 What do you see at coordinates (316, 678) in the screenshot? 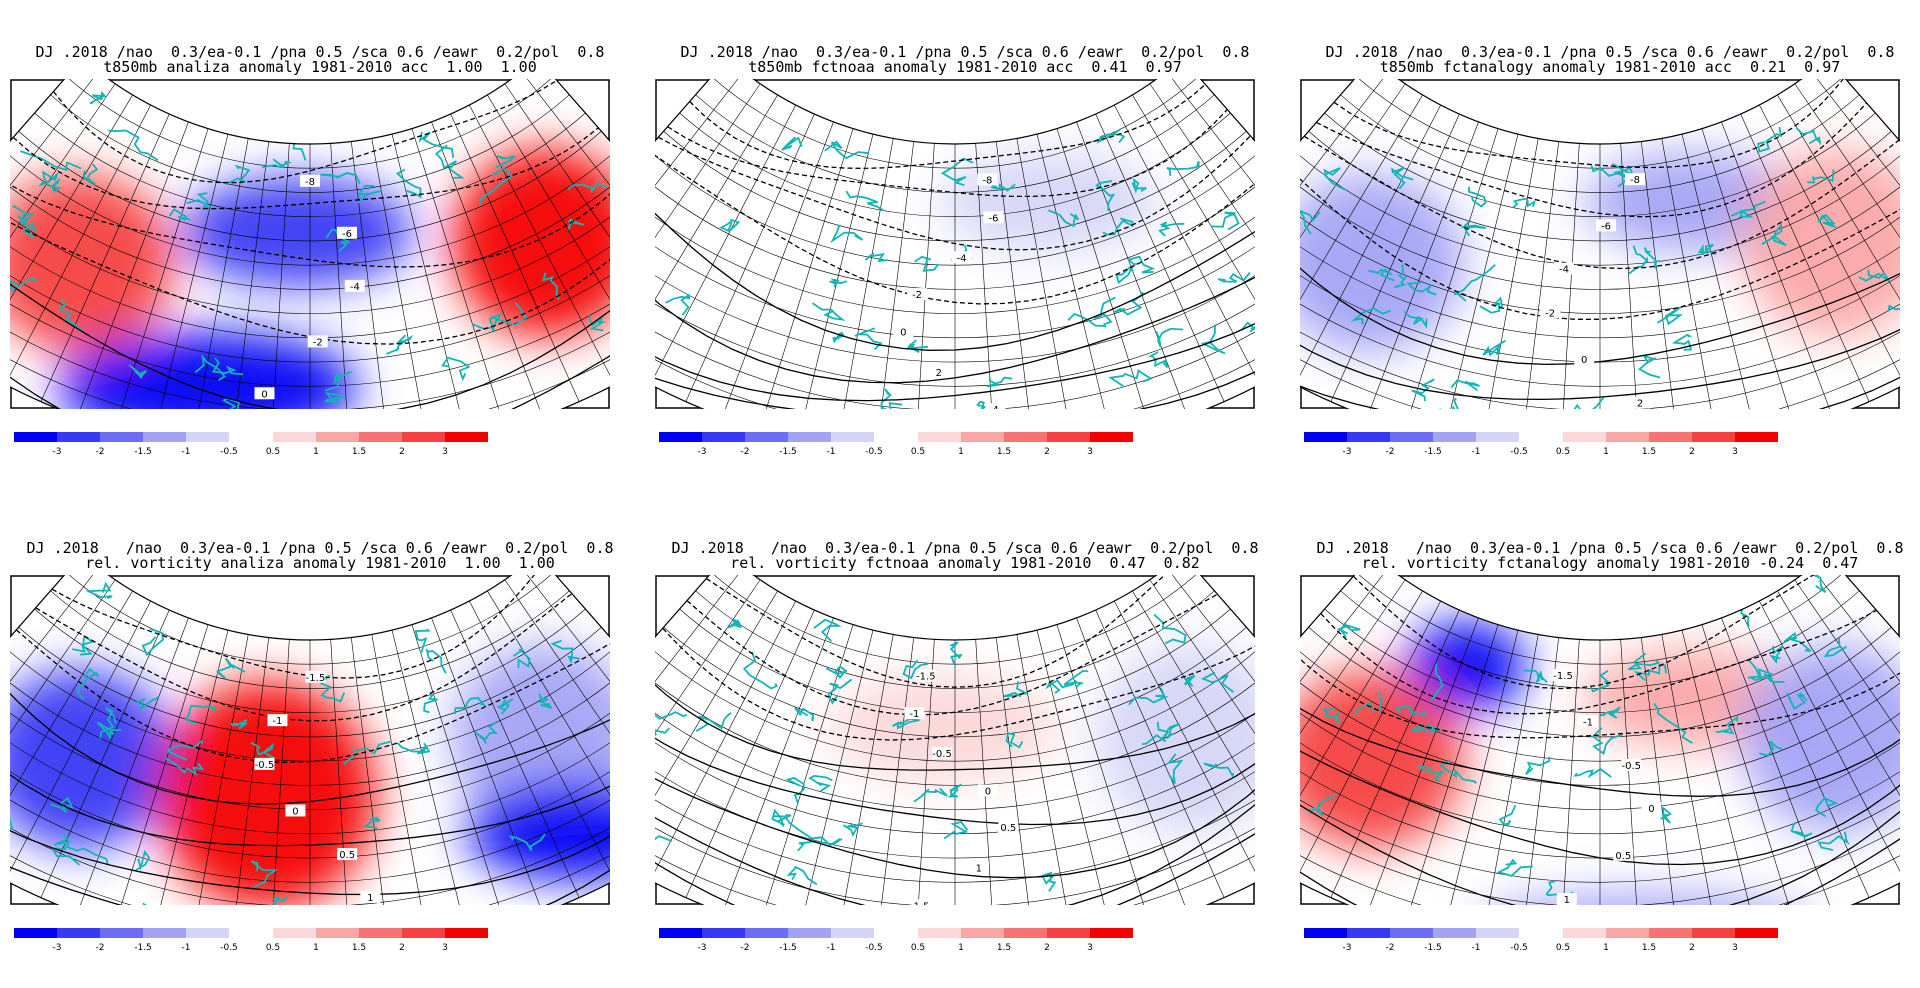
I see `contour-label: -1.5` at bounding box center [316, 678].